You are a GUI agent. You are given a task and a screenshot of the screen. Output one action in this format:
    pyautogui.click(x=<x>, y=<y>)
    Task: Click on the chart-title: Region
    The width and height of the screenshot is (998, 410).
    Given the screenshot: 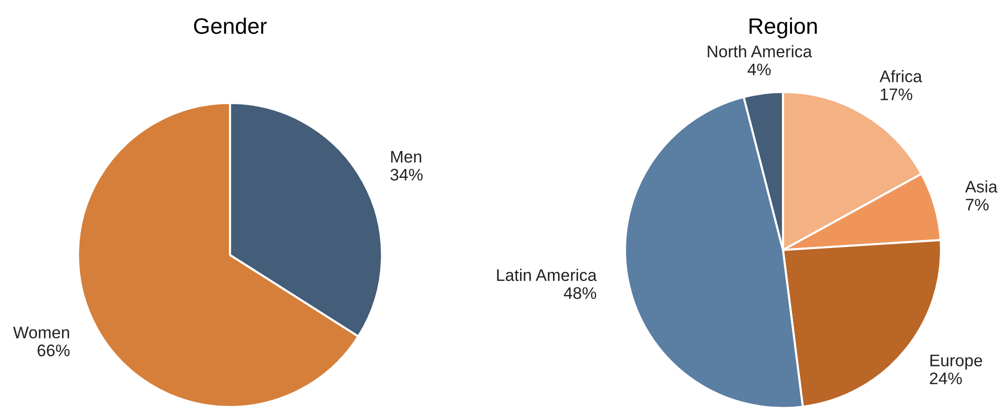 What is the action you would take?
    pyautogui.click(x=783, y=28)
    